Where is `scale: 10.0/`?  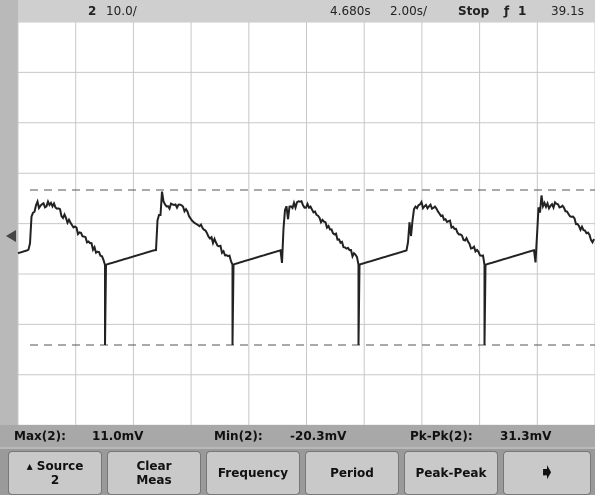
scale: 10.0/ is located at coordinates (121, 11).